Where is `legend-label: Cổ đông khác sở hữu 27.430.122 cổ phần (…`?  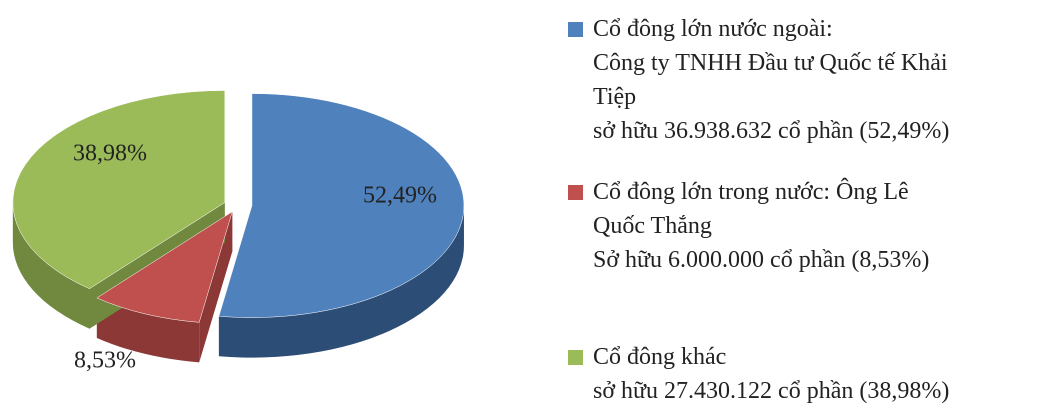 legend-label: Cổ đông khác sở hữu 27.430.122 cổ phần (… is located at coordinates (771, 374).